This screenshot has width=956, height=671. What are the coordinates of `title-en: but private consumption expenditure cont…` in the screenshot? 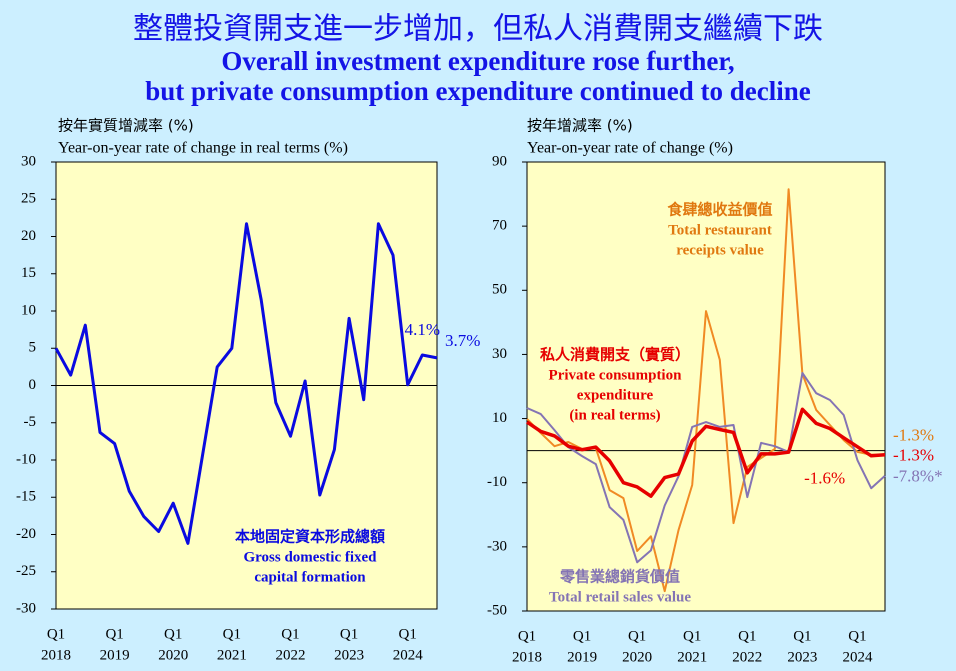 It's located at (478, 91).